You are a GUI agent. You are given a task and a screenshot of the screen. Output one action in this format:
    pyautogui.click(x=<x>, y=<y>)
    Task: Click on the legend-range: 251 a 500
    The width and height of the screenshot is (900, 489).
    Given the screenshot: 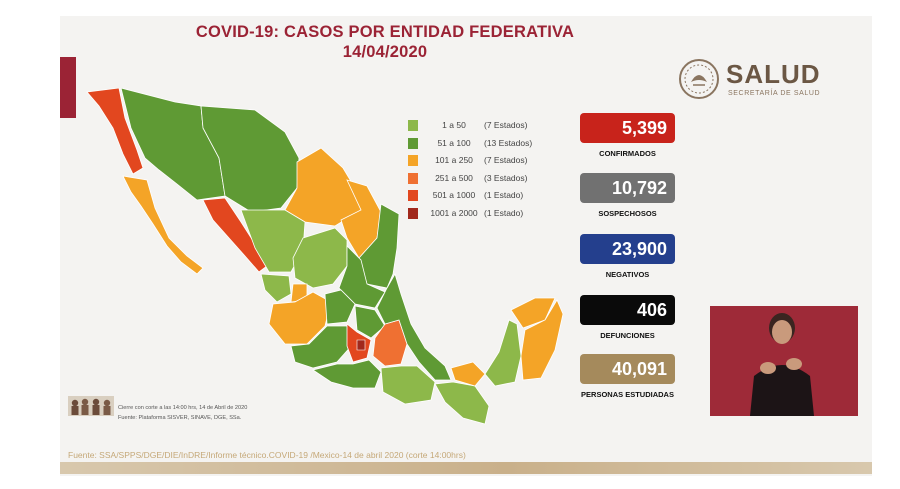 What is the action you would take?
    pyautogui.click(x=454, y=177)
    